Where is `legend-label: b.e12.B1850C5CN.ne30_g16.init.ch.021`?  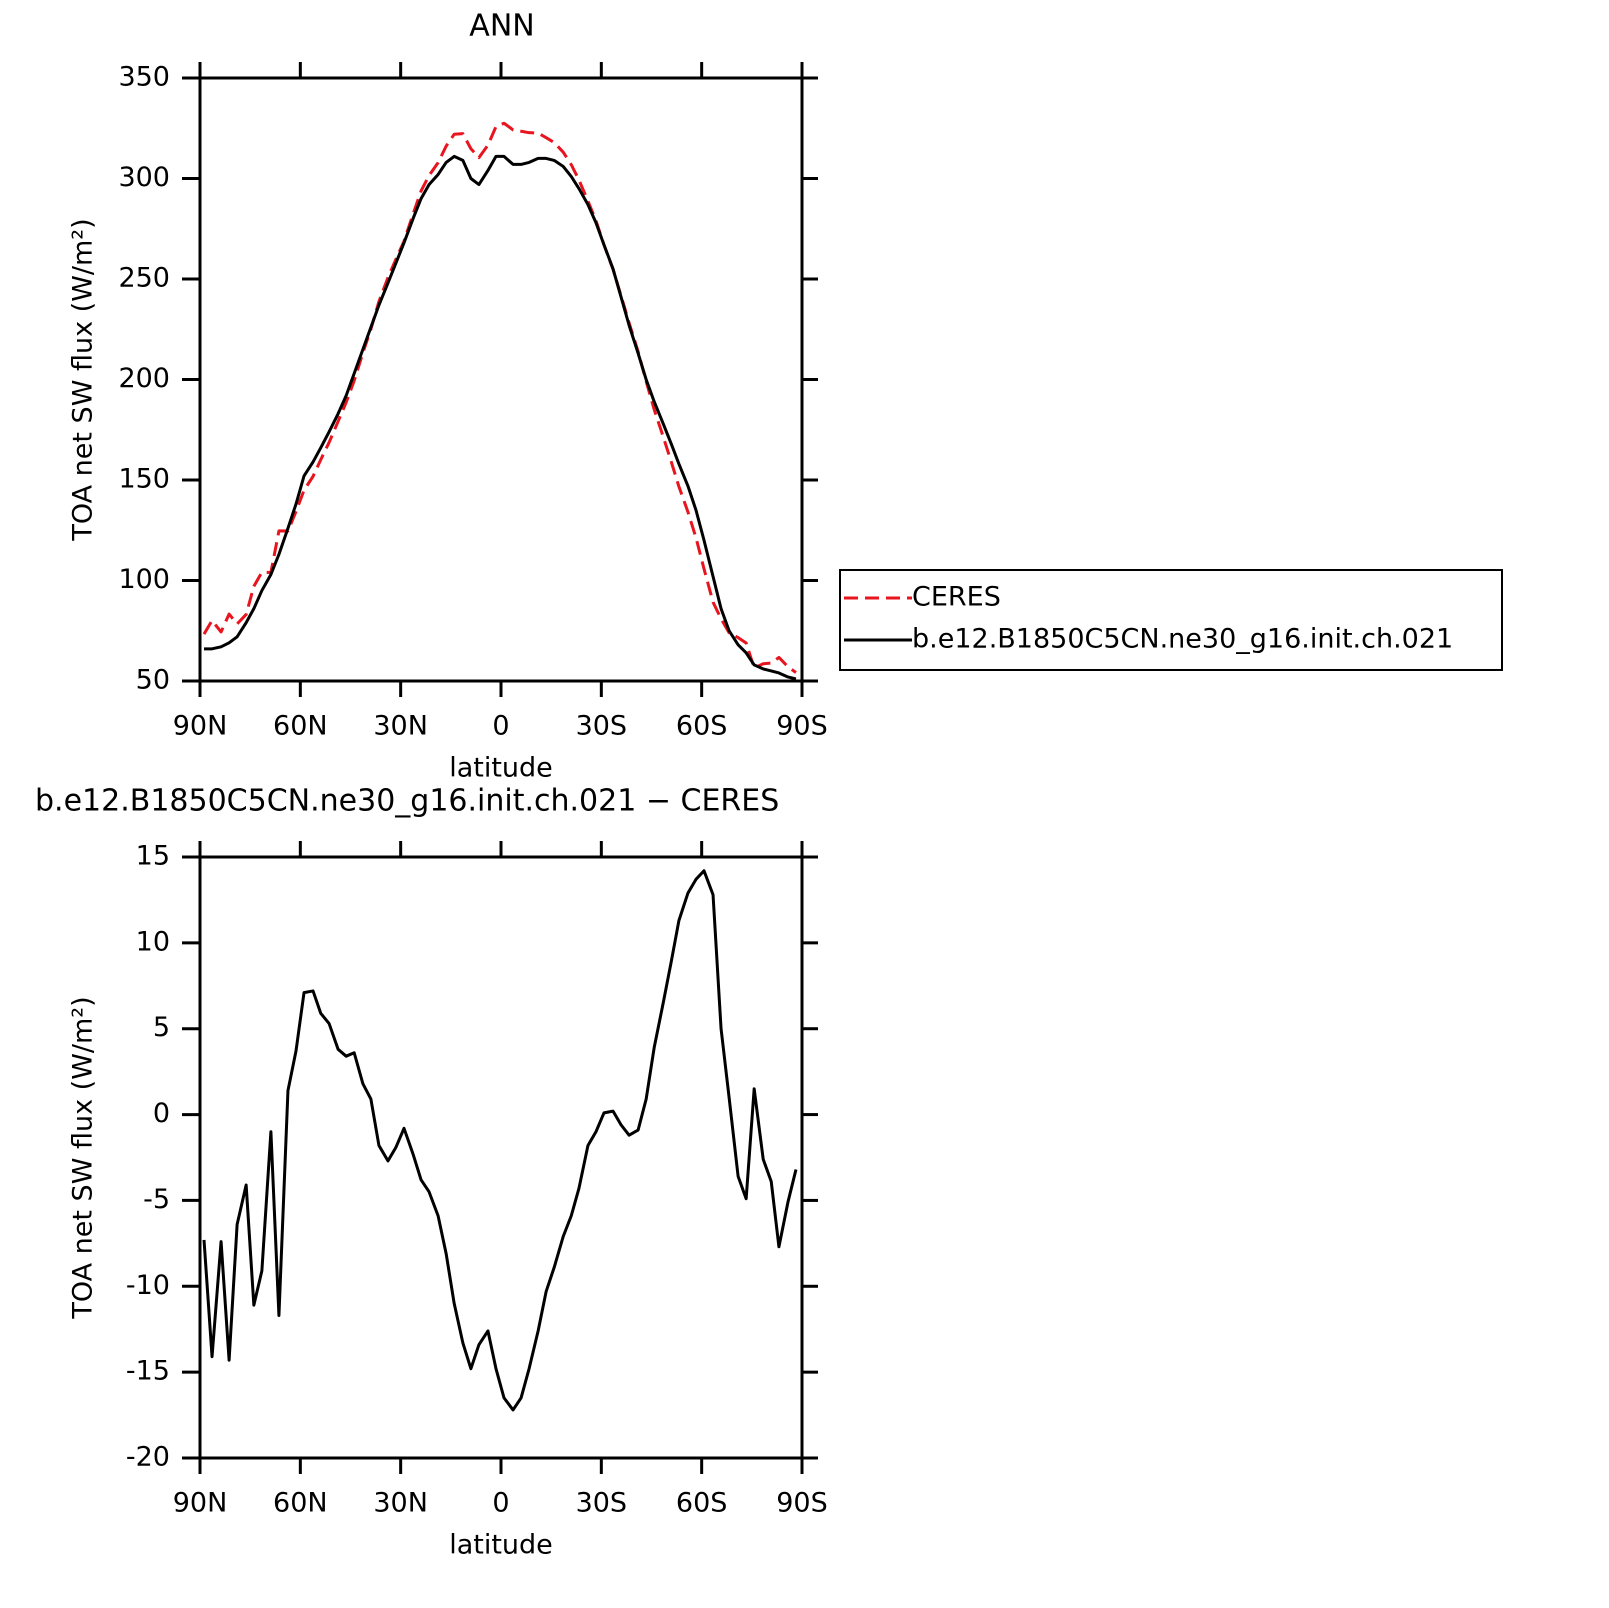
legend-label: b.e12.B1850C5CN.ne30_g16.init.ch.021 is located at coordinates (1182, 639).